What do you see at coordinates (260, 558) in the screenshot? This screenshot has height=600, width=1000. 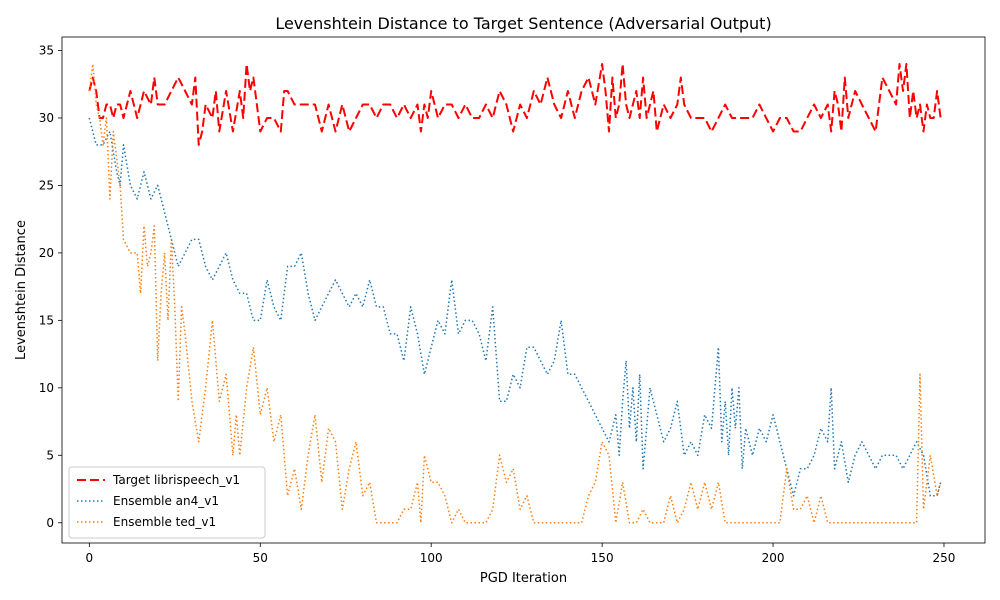 I see `x-tick-label: 50` at bounding box center [260, 558].